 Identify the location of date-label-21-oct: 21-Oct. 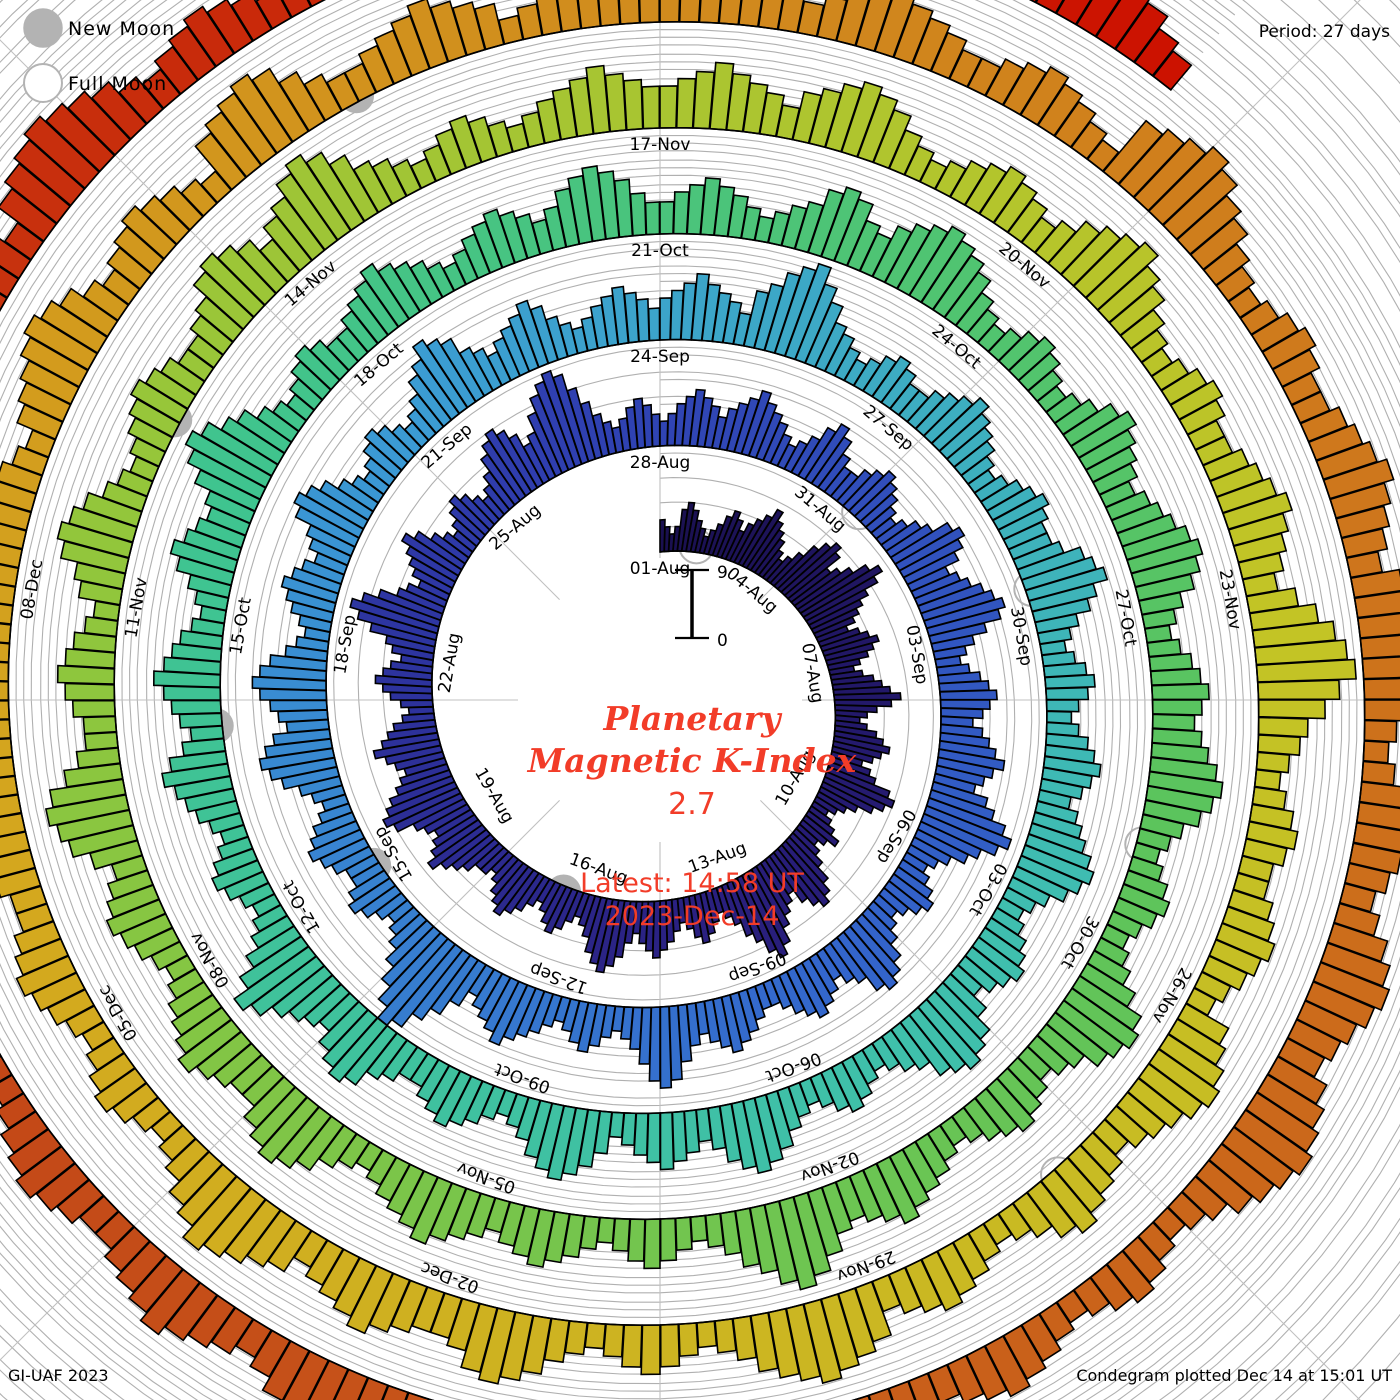
(660, 251).